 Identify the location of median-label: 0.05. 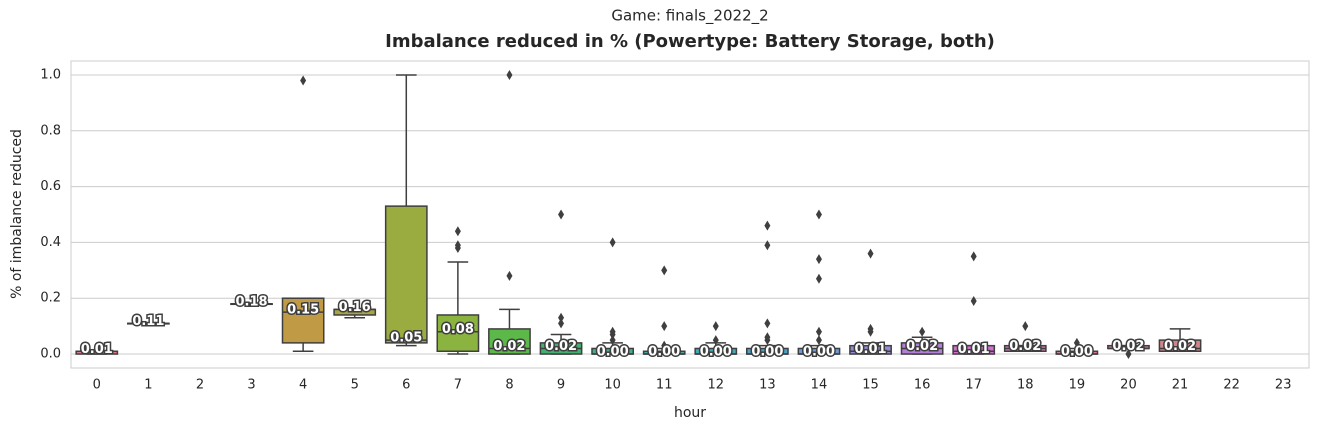
(406, 338).